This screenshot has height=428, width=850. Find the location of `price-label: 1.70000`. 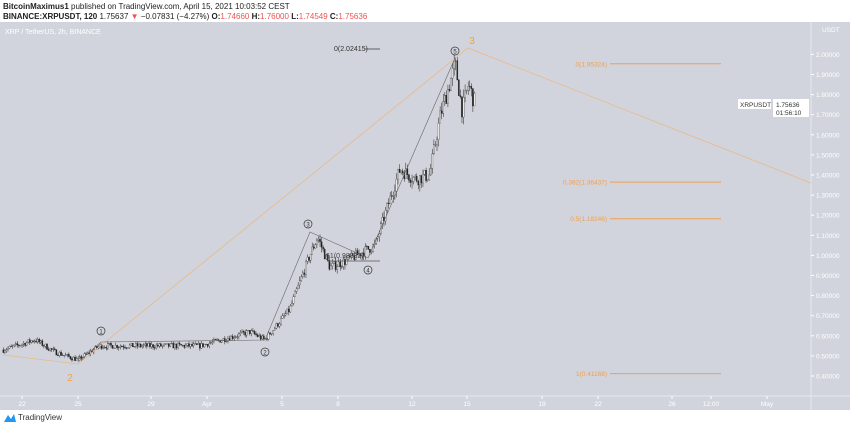

price-label: 1.70000 is located at coordinates (828, 115).